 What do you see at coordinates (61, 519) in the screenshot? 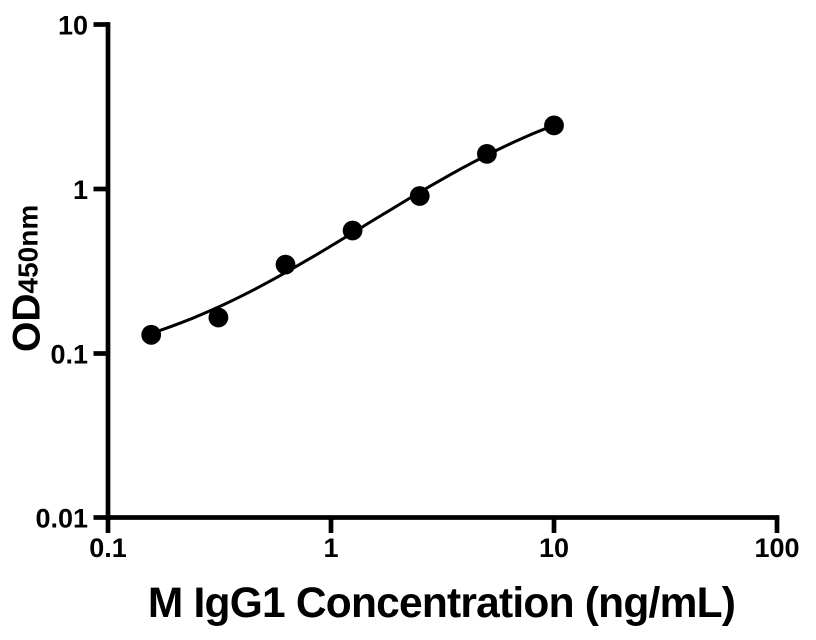
I see `svg-text: 0.01` at bounding box center [61, 519].